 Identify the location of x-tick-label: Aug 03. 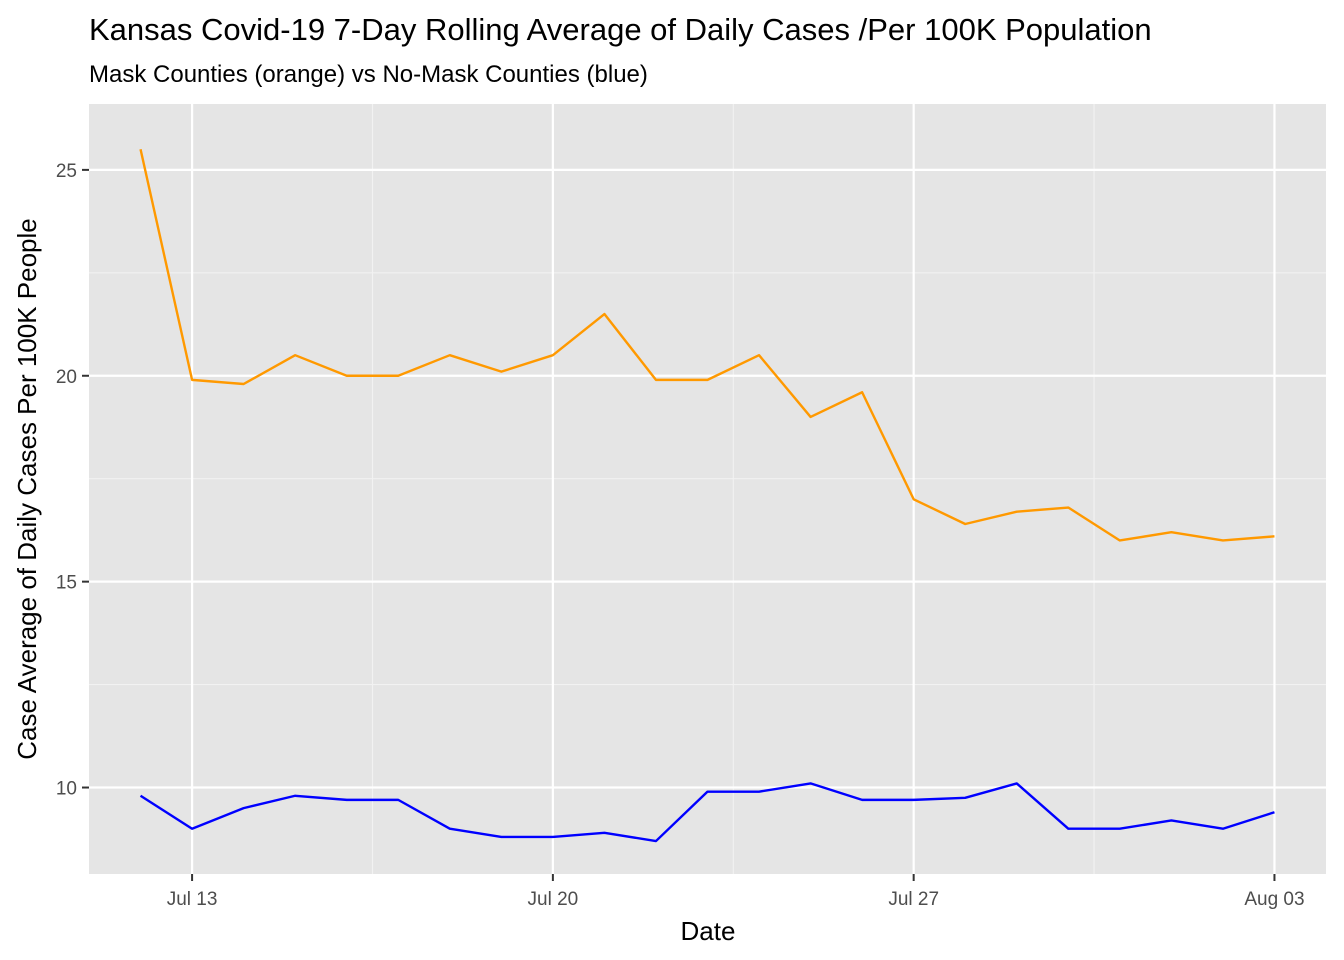
(1274, 899).